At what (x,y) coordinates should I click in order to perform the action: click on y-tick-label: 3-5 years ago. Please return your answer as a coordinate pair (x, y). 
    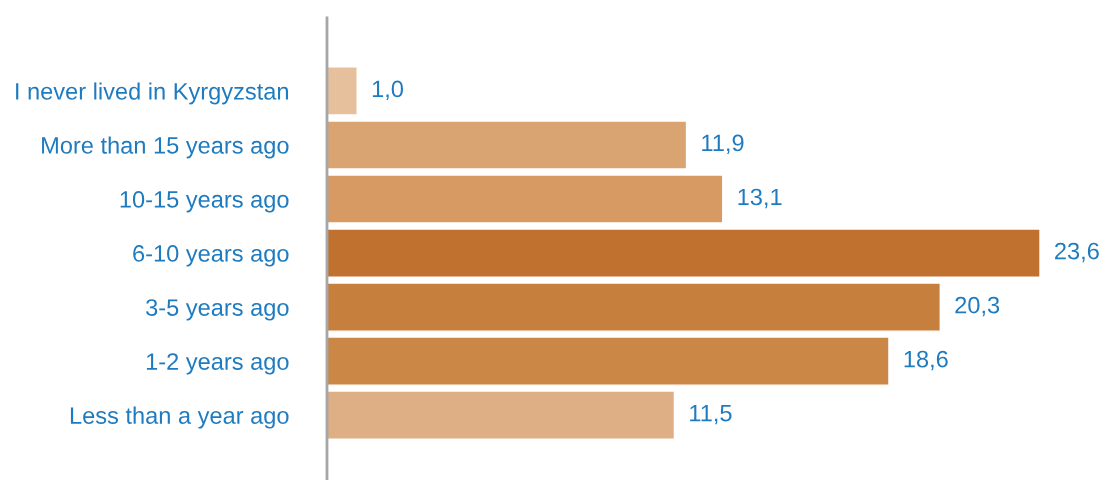
    Looking at the image, I should click on (217, 310).